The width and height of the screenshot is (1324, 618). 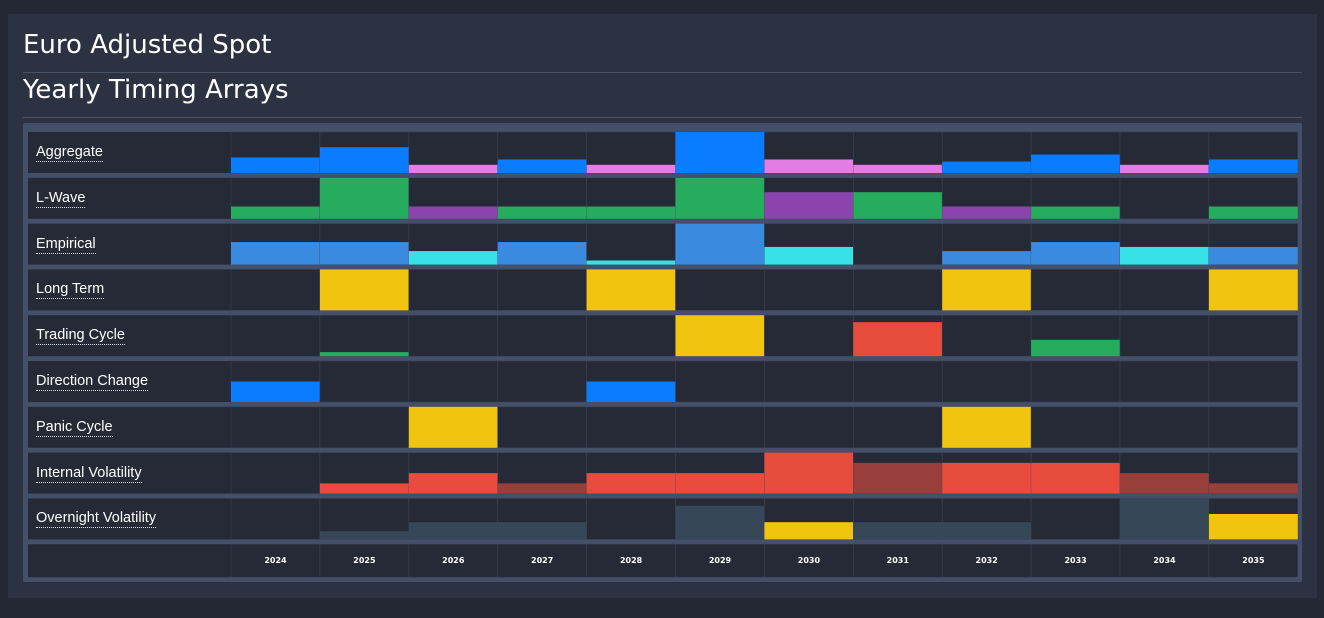 I want to click on chart-title: Yearly Timing Arrays, so click(x=156, y=90).